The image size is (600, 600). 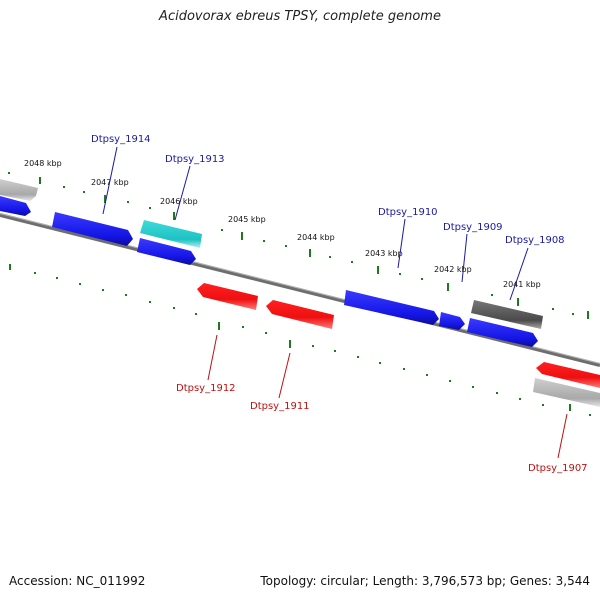 I want to click on gene-label-dtpsy-1909: Dtpsy_1909, so click(x=473, y=227).